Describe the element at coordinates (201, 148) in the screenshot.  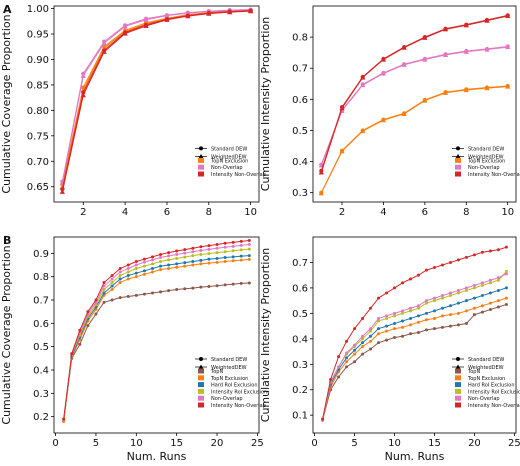
I see `circle-marker-icon` at that location.